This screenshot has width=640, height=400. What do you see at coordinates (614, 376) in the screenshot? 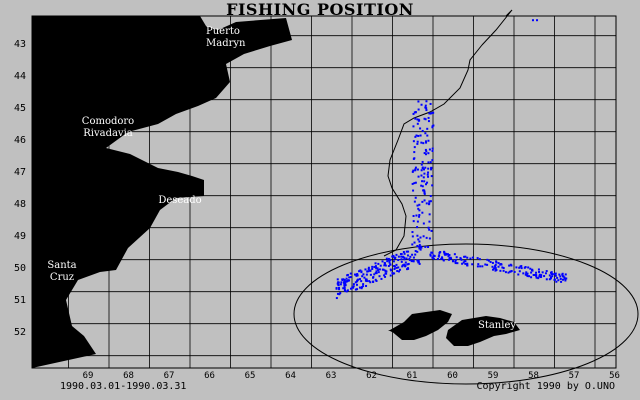
I see `lon-tick-label: 56` at bounding box center [614, 376].